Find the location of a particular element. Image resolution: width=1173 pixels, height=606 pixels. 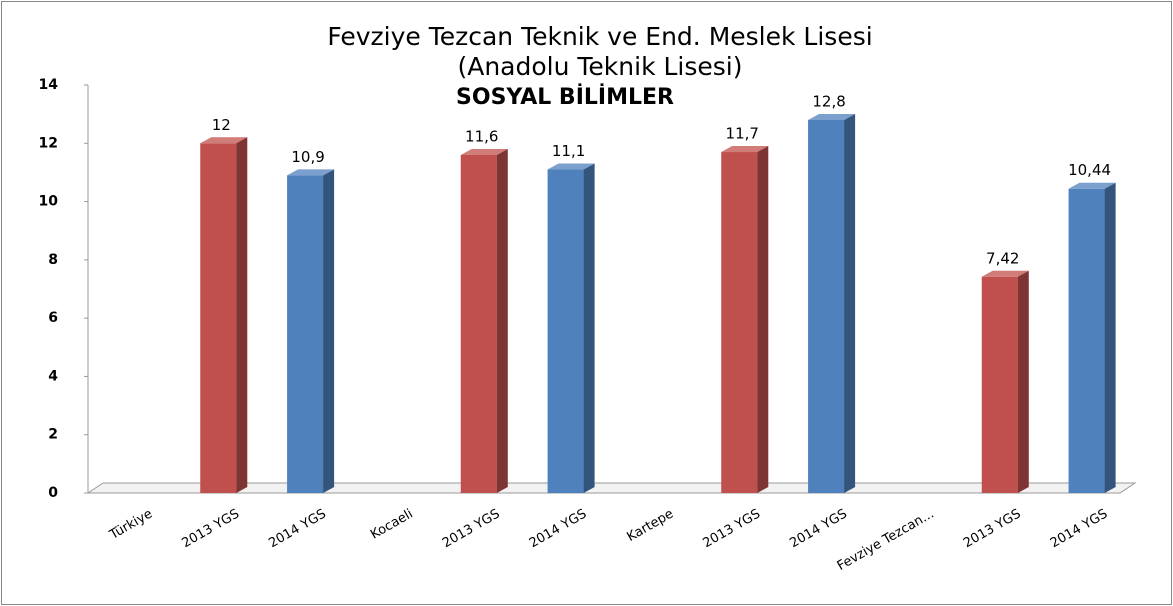

value-label: 12 is located at coordinates (221, 125).